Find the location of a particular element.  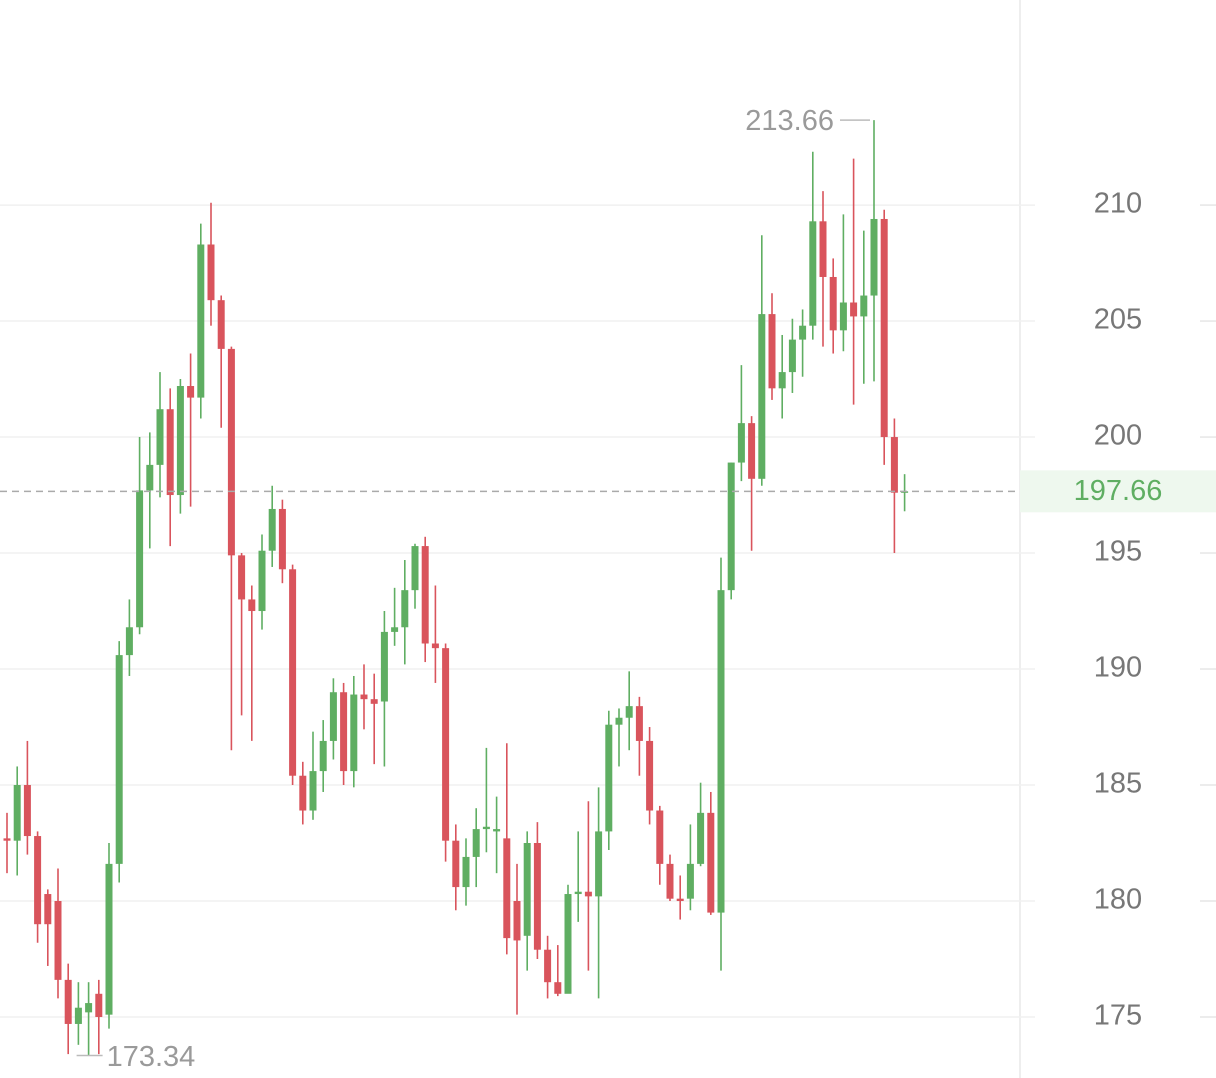

y-tick-label: 210 is located at coordinates (1118, 204).